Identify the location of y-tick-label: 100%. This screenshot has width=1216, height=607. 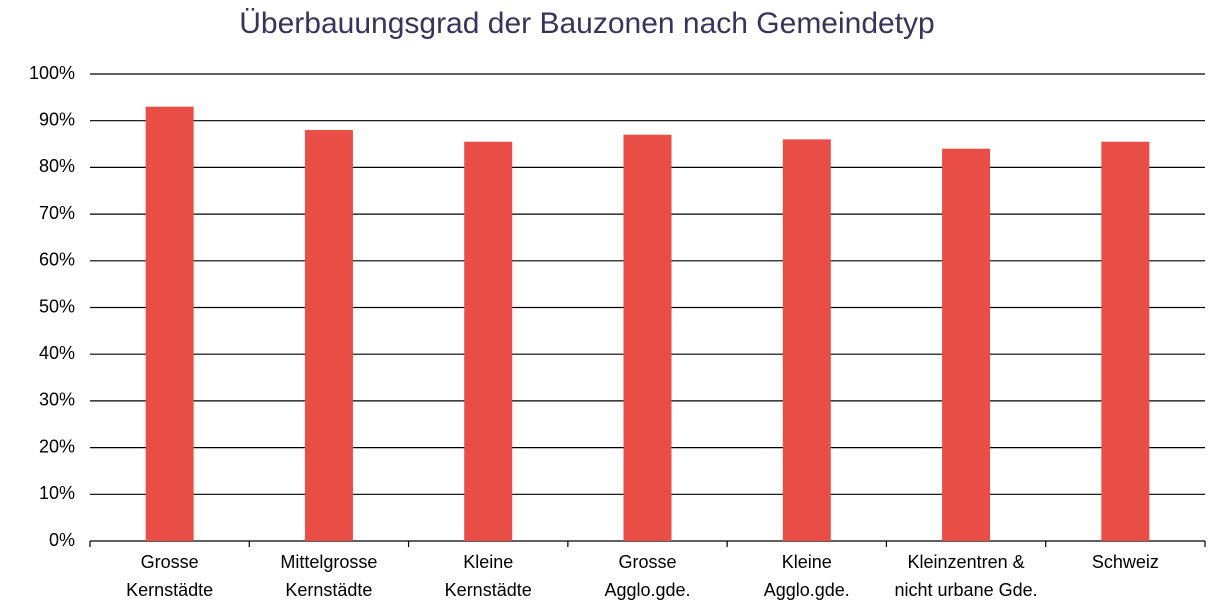
(52, 73).